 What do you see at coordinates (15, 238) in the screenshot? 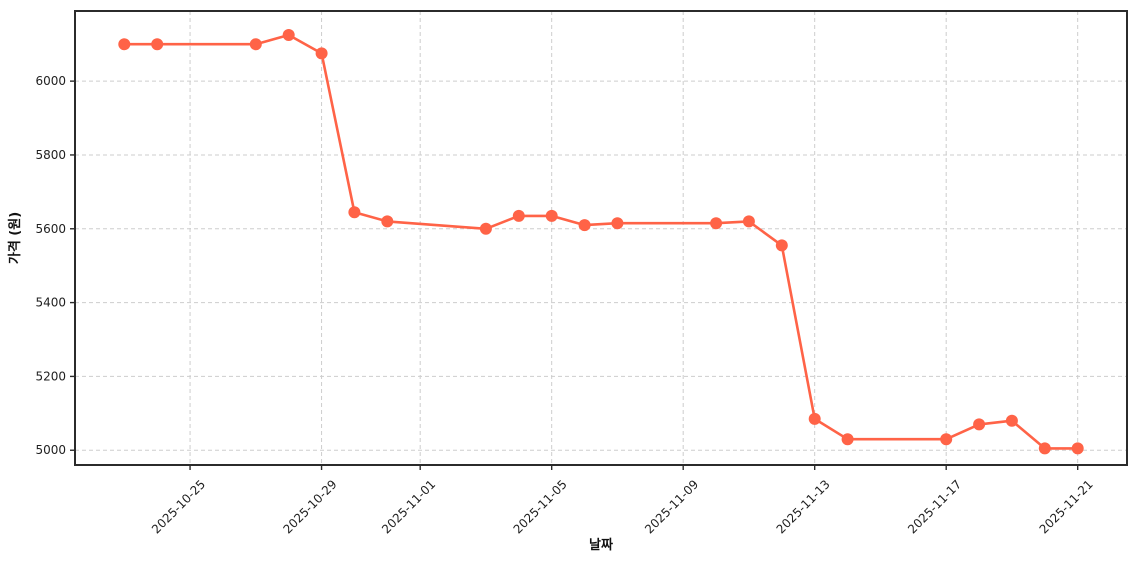
I see `y-axis-label: 가격 (원)` at bounding box center [15, 238].